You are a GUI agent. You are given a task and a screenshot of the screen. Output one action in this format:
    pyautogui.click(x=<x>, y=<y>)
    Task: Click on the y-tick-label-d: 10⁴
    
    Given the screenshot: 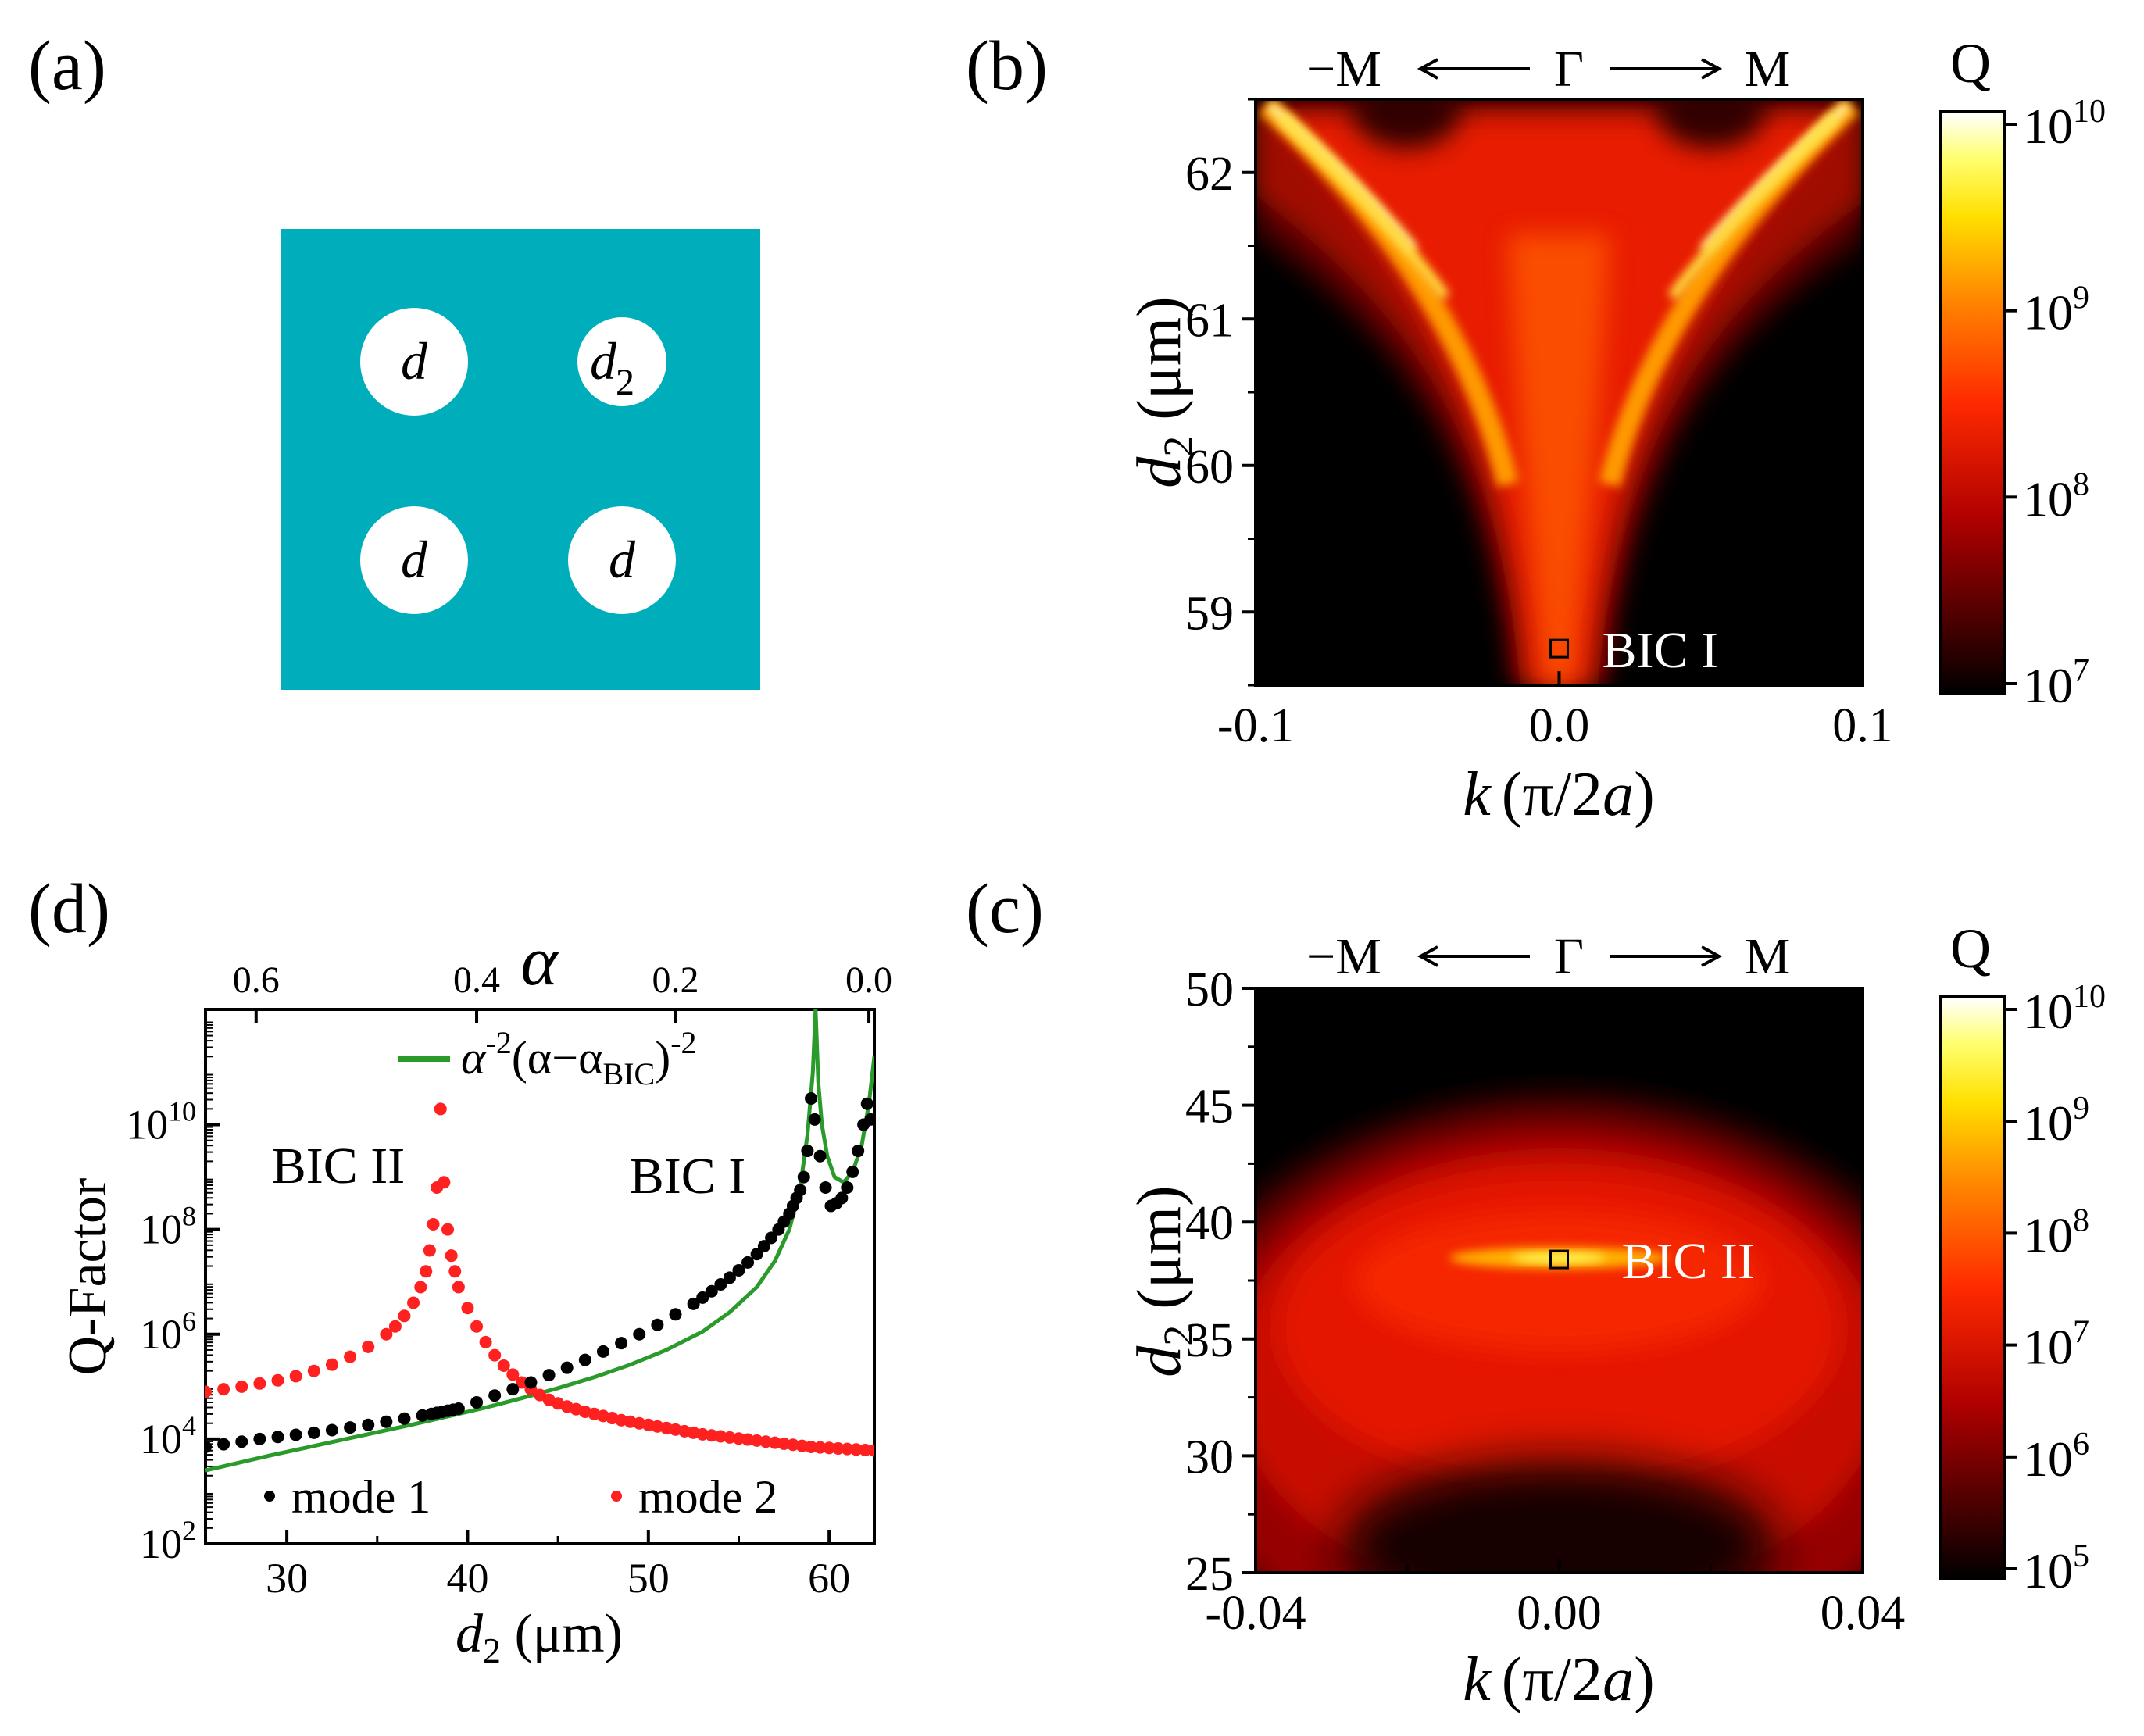 What is the action you would take?
    pyautogui.click(x=168, y=1436)
    